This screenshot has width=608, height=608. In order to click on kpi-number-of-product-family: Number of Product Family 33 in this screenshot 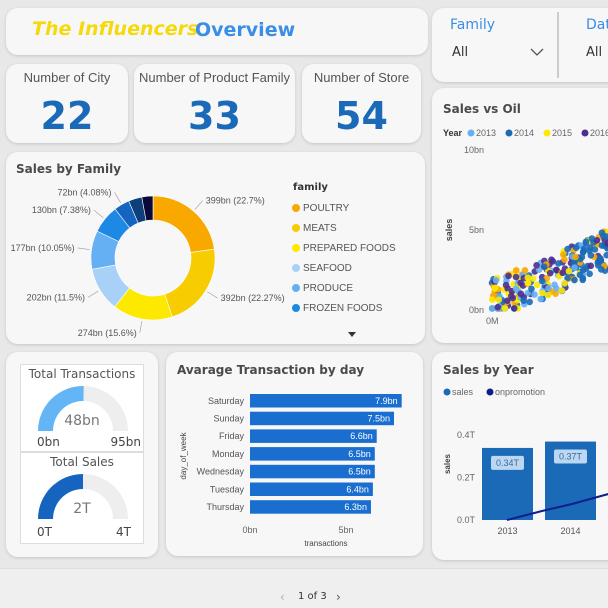, I will do `click(214, 103)`.